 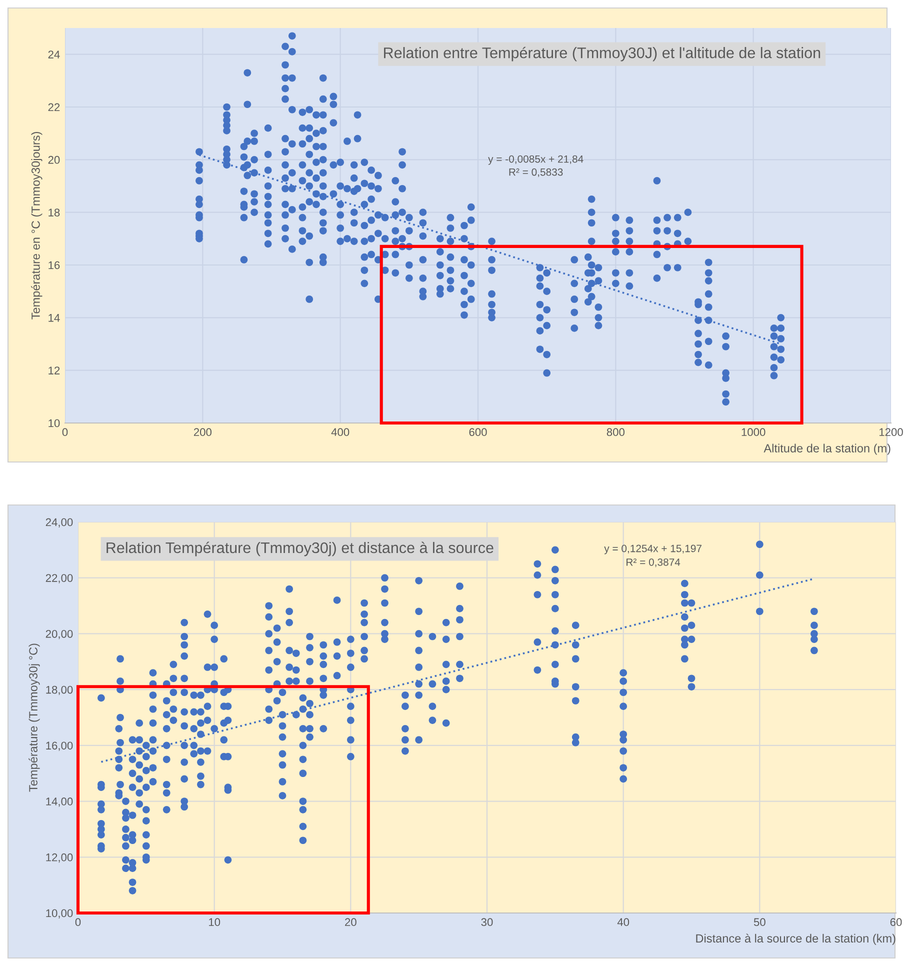 What do you see at coordinates (760, 922) in the screenshot?
I see `x-tick-label: 50` at bounding box center [760, 922].